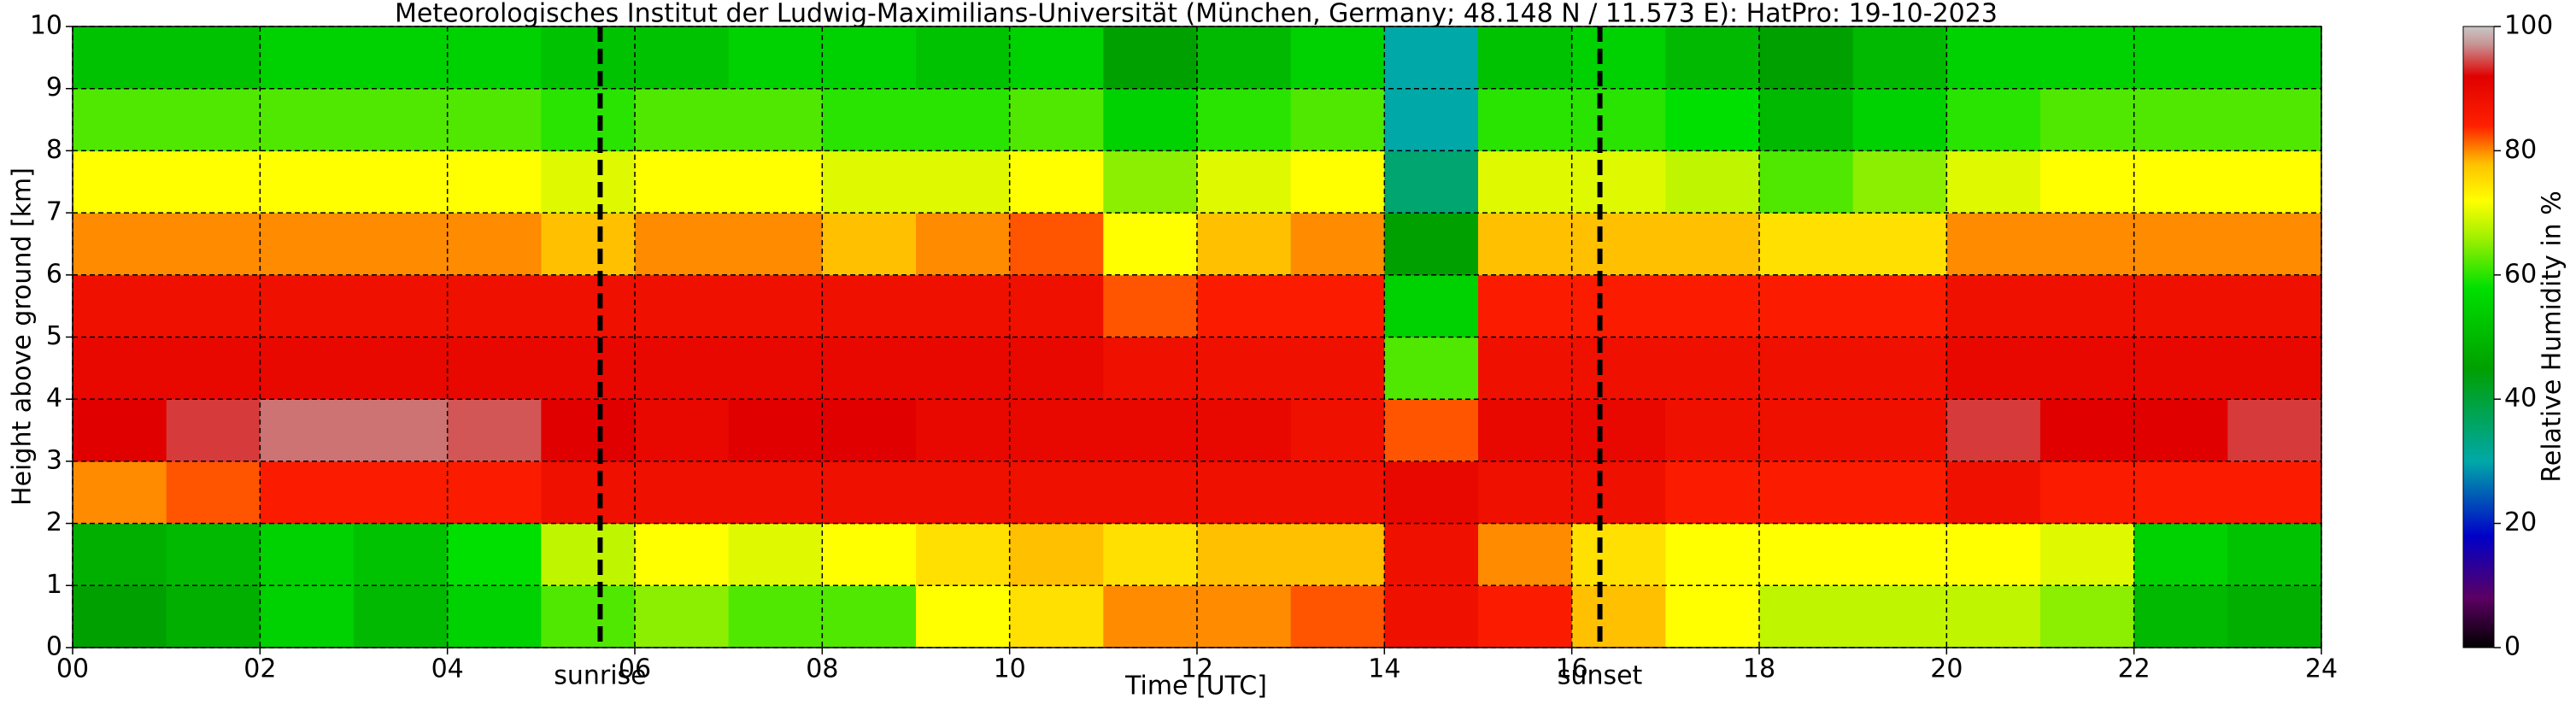 The height and width of the screenshot is (704, 2576). What do you see at coordinates (54, 150) in the screenshot?
I see `y-tick-label: 8` at bounding box center [54, 150].